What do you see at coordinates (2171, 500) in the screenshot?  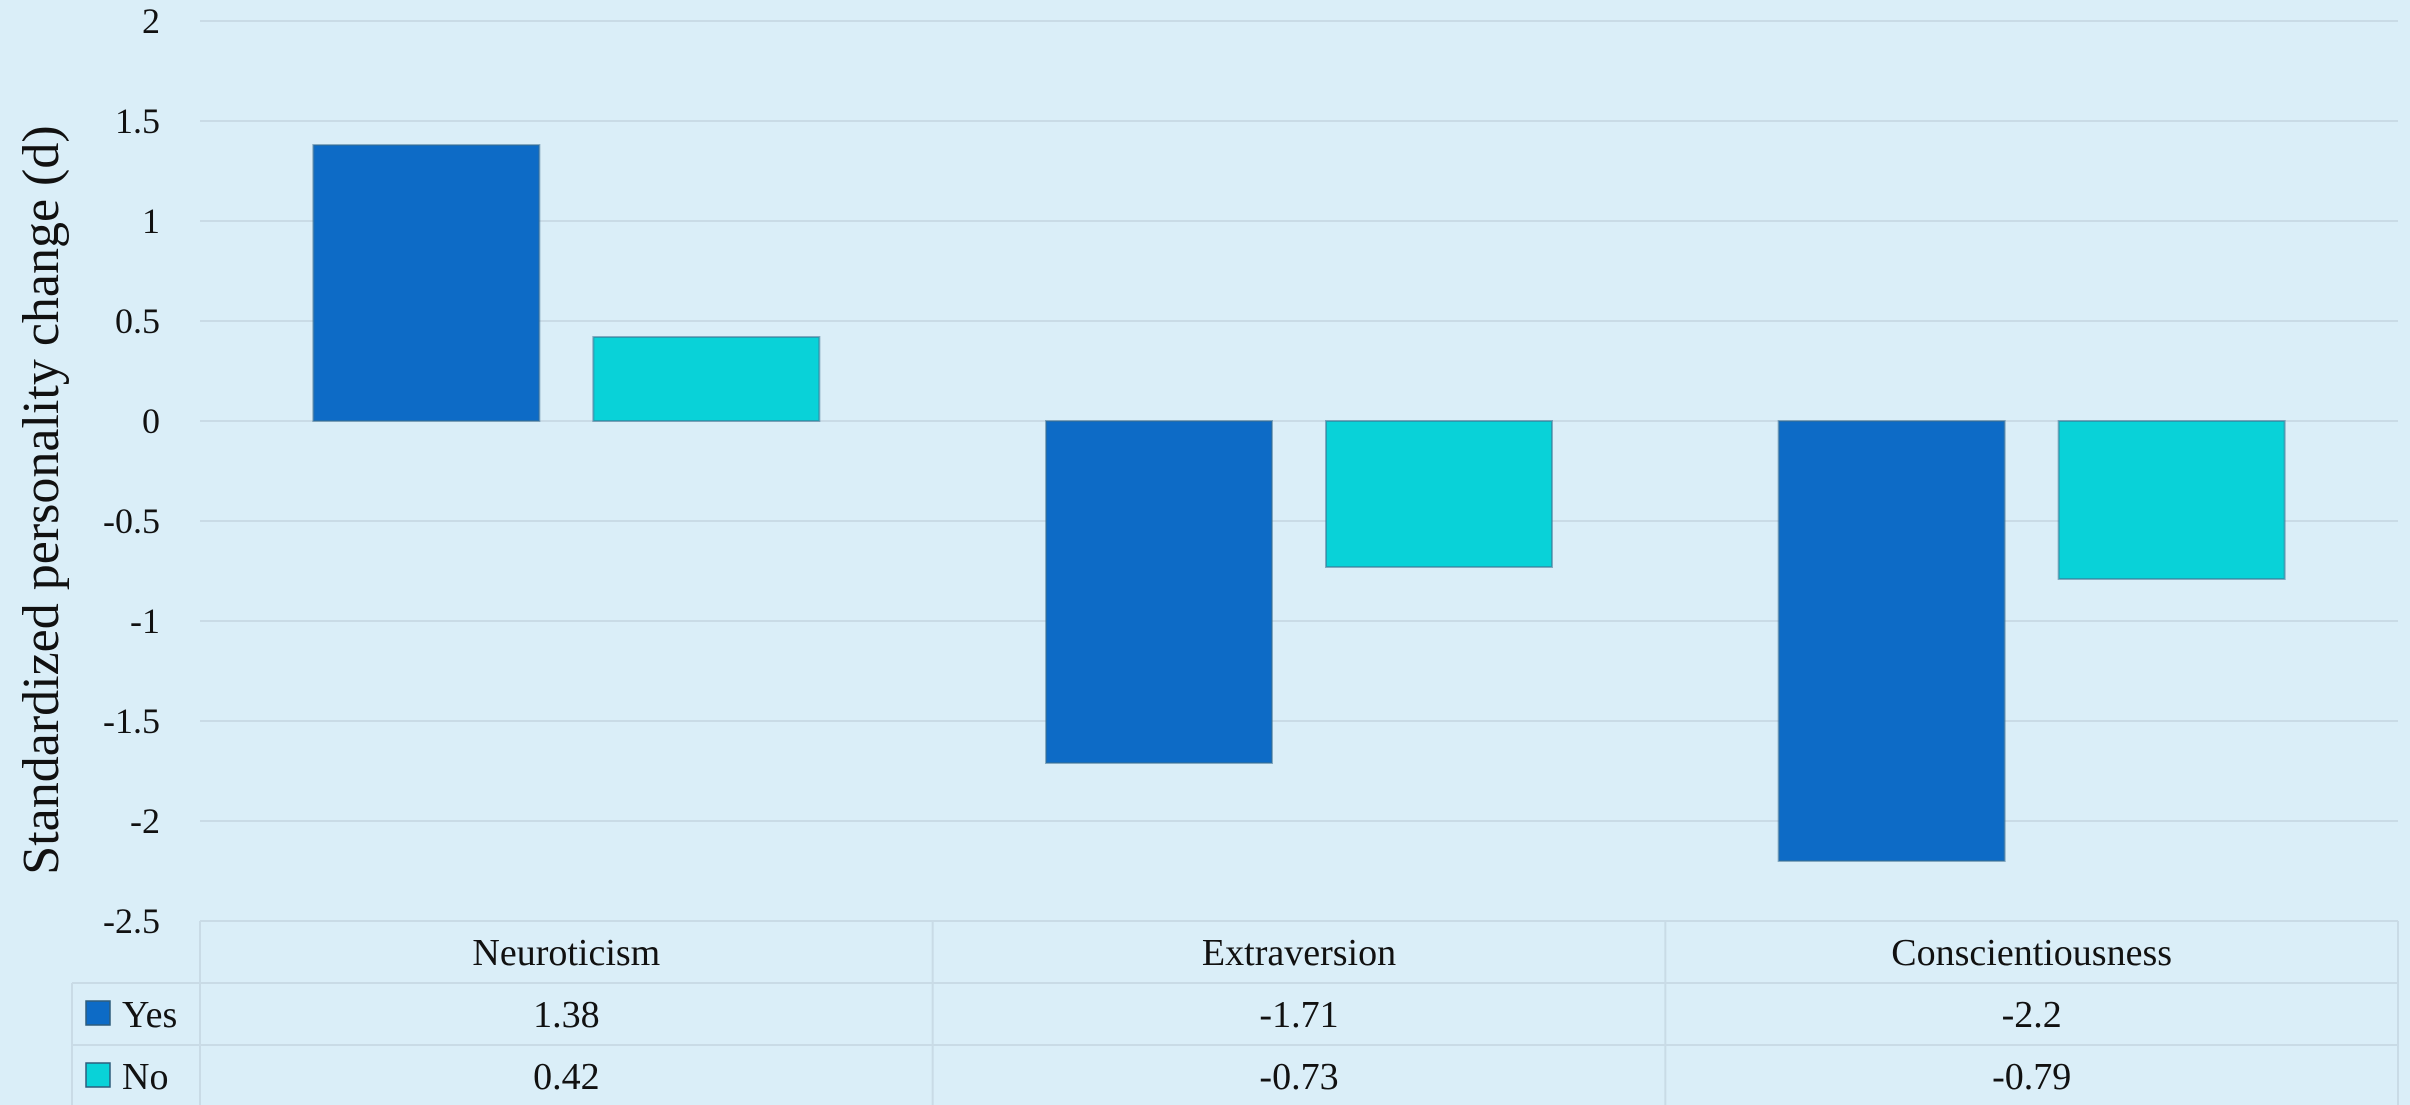 I see `bar-no-conscientiousness` at bounding box center [2171, 500].